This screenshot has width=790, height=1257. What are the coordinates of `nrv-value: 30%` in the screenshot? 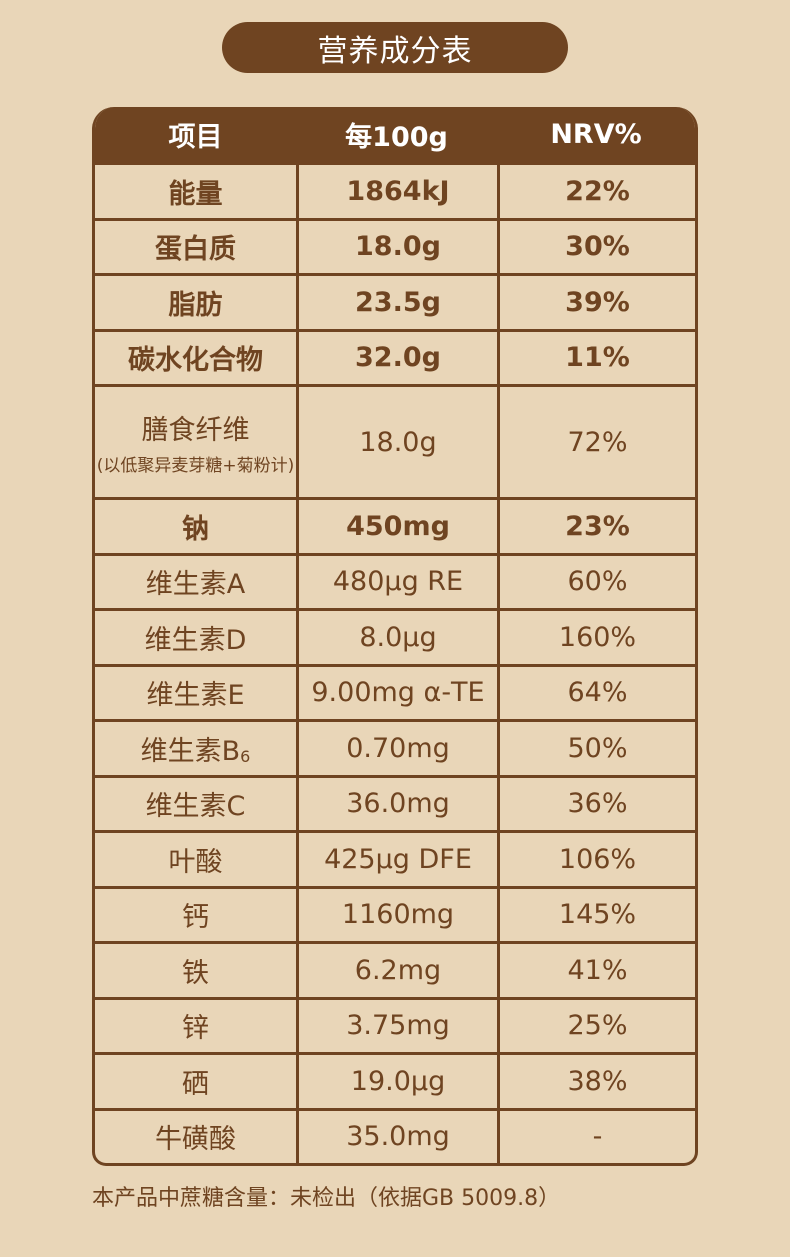 It's located at (596, 246).